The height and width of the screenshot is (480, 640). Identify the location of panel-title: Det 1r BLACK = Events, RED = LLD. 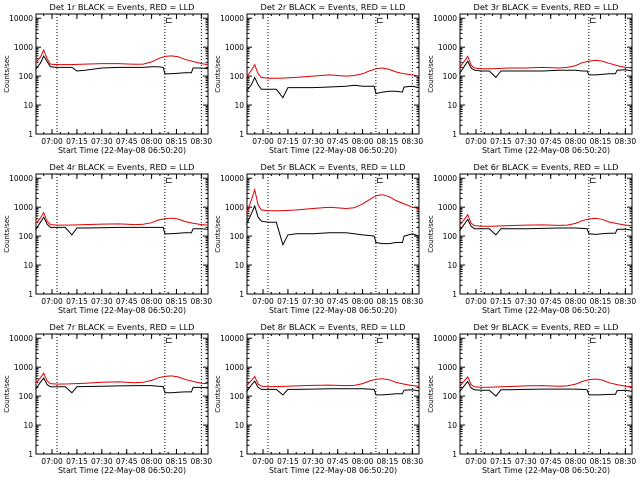
(122, 7).